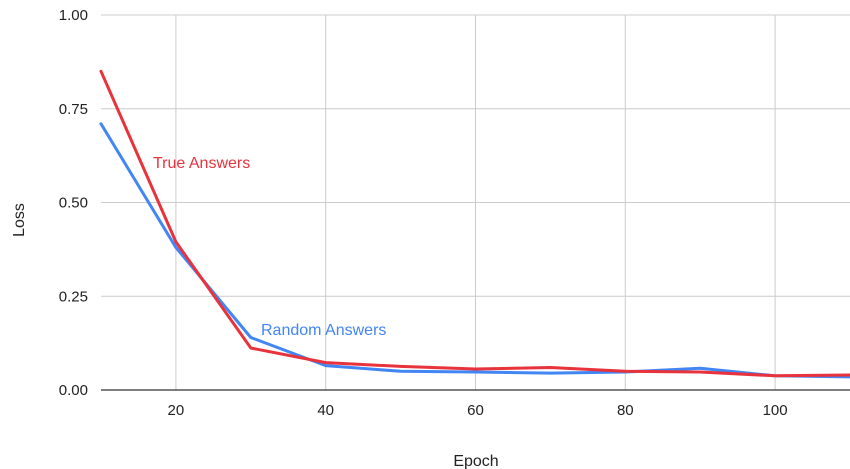 Image resolution: width=850 pixels, height=469 pixels. What do you see at coordinates (625, 410) in the screenshot?
I see `x-tick-label: 80` at bounding box center [625, 410].